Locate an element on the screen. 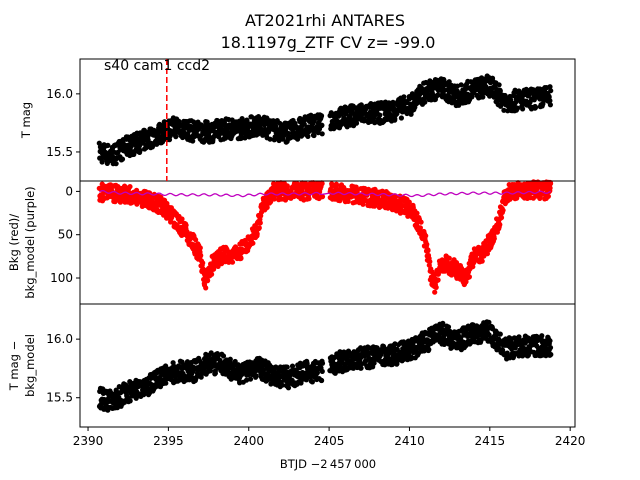 The height and width of the screenshot is (480, 640). chart-title-line-2: 18.1197g_ZTF CV z= -99.0 is located at coordinates (328, 43).